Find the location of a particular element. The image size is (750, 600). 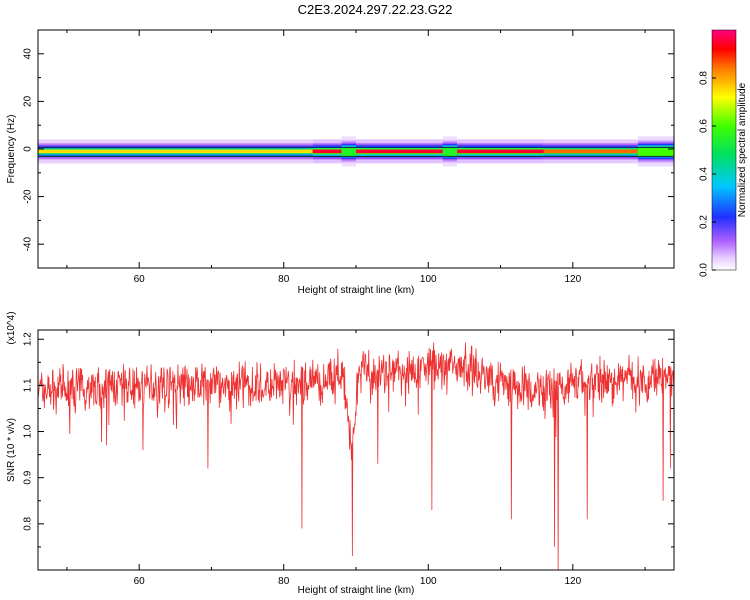

snr-y-multiplier: (x10^4) is located at coordinates (11, 327).